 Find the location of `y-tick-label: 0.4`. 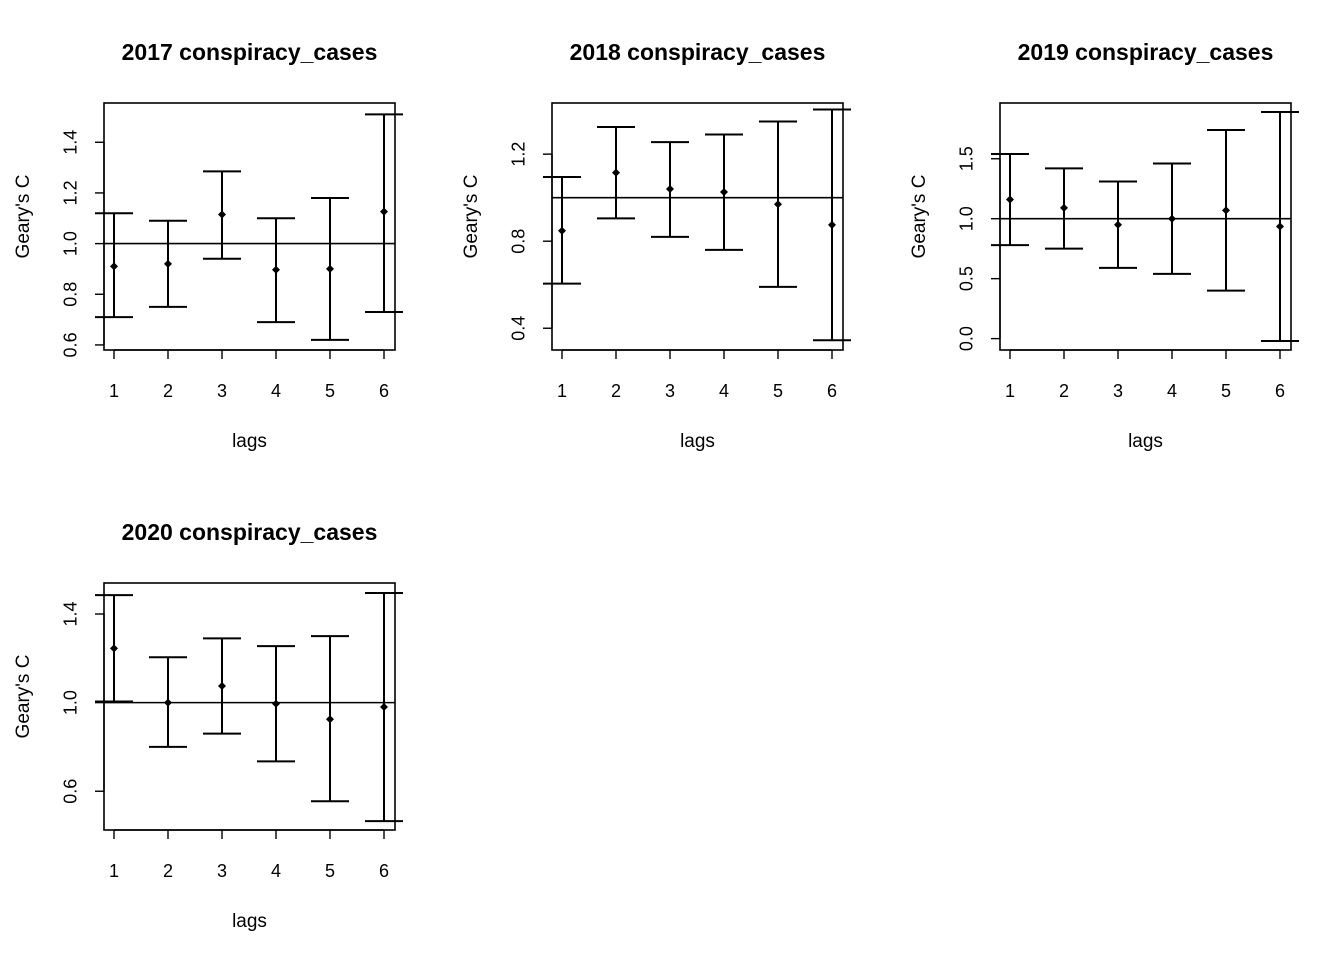

y-tick-label: 0.4 is located at coordinates (519, 328).